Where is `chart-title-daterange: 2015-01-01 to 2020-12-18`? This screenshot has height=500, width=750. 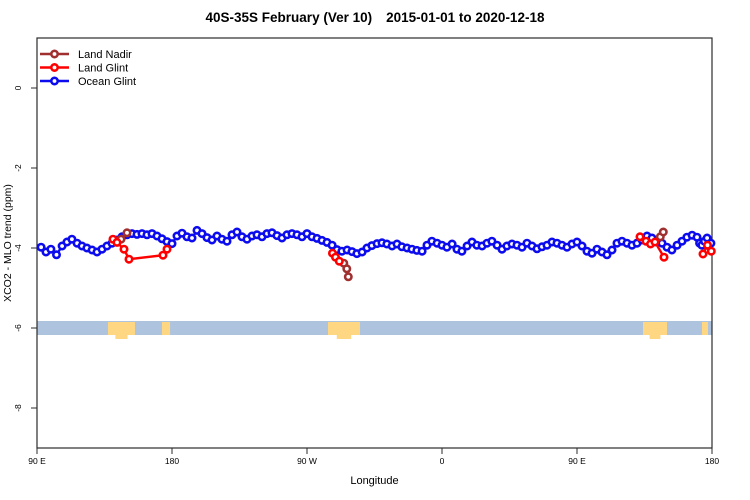
chart-title-daterange: 2015-01-01 to 2020-12-18 is located at coordinates (465, 17).